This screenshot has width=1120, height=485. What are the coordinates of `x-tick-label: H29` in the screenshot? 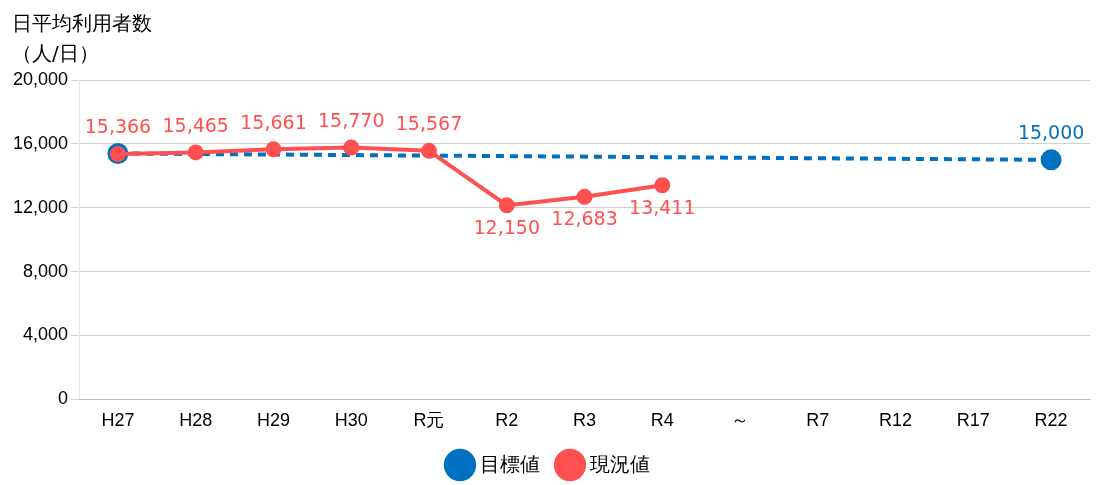 It's located at (273, 420).